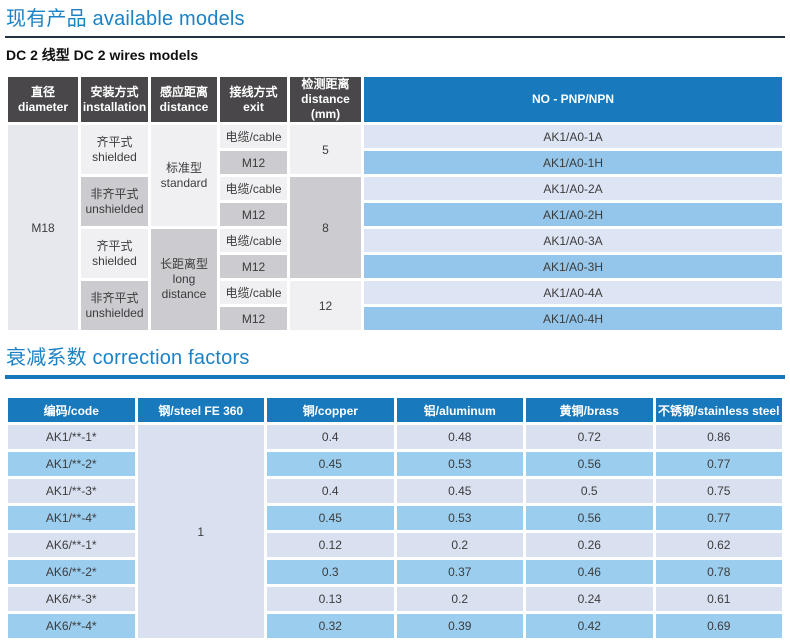  I want to click on table-row: M12 AK1/A0-1H, so click(395, 162).